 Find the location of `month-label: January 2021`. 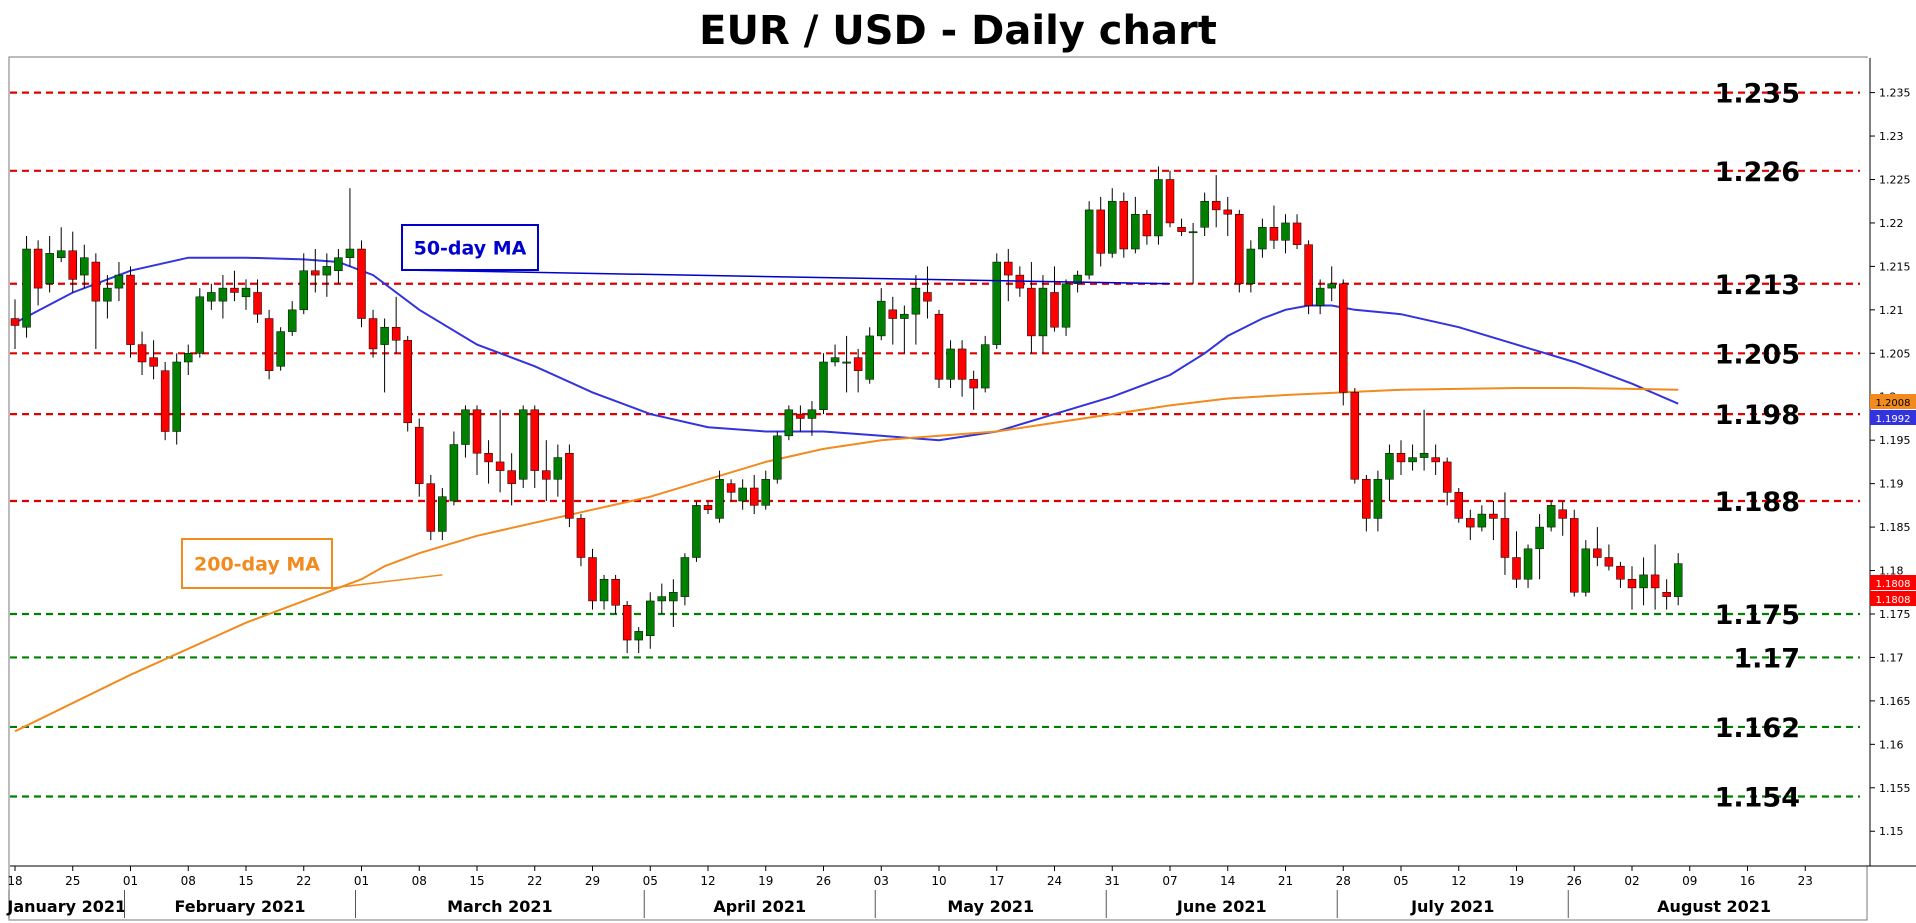

month-label: January 2021 is located at coordinates (66, 906).